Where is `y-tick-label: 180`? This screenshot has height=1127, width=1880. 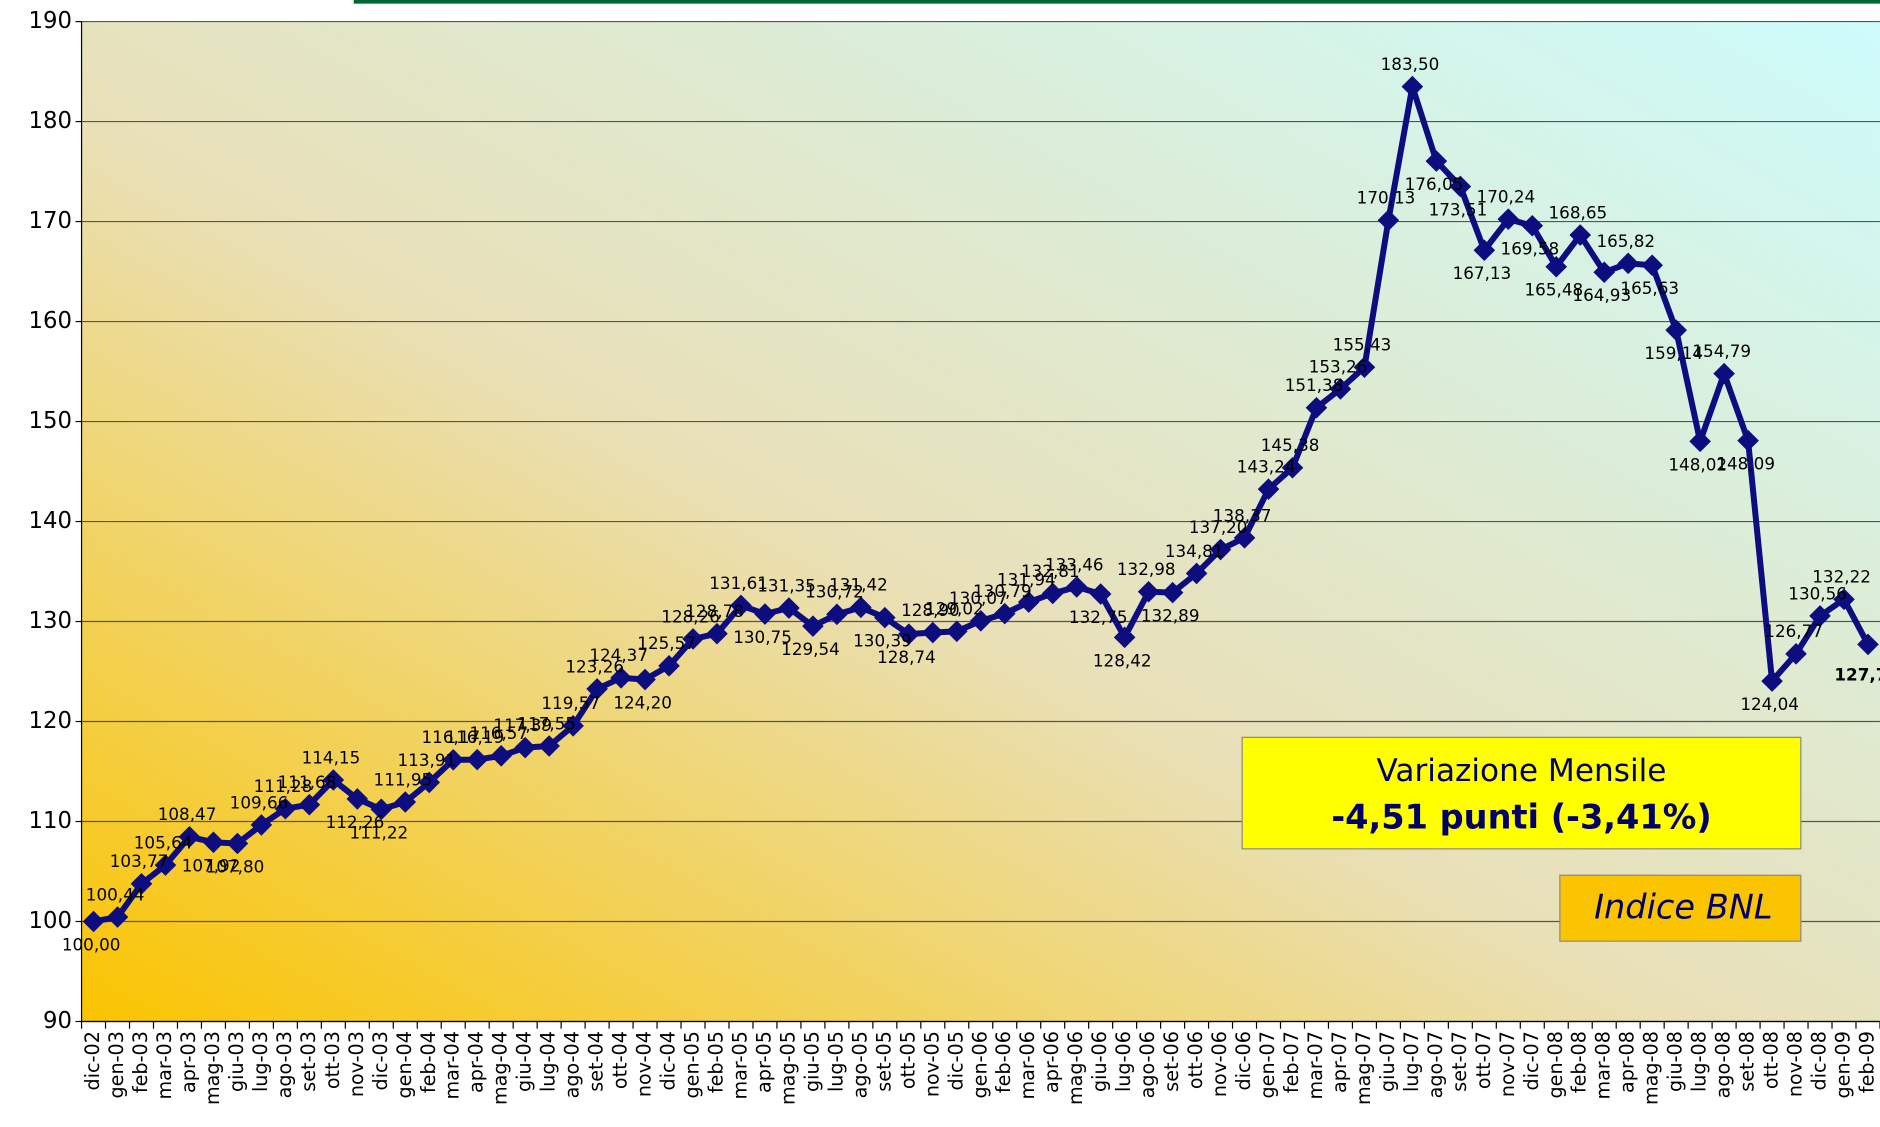
y-tick-label: 180 is located at coordinates (50, 121).